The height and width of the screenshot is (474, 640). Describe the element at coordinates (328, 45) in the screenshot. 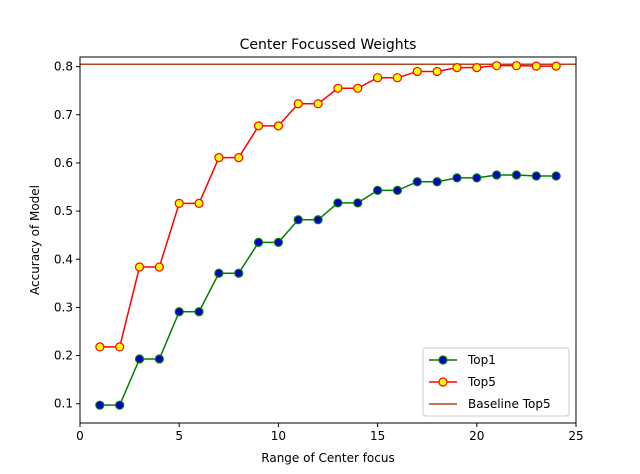

I see `chart-title: Center Focussed Weights` at that location.